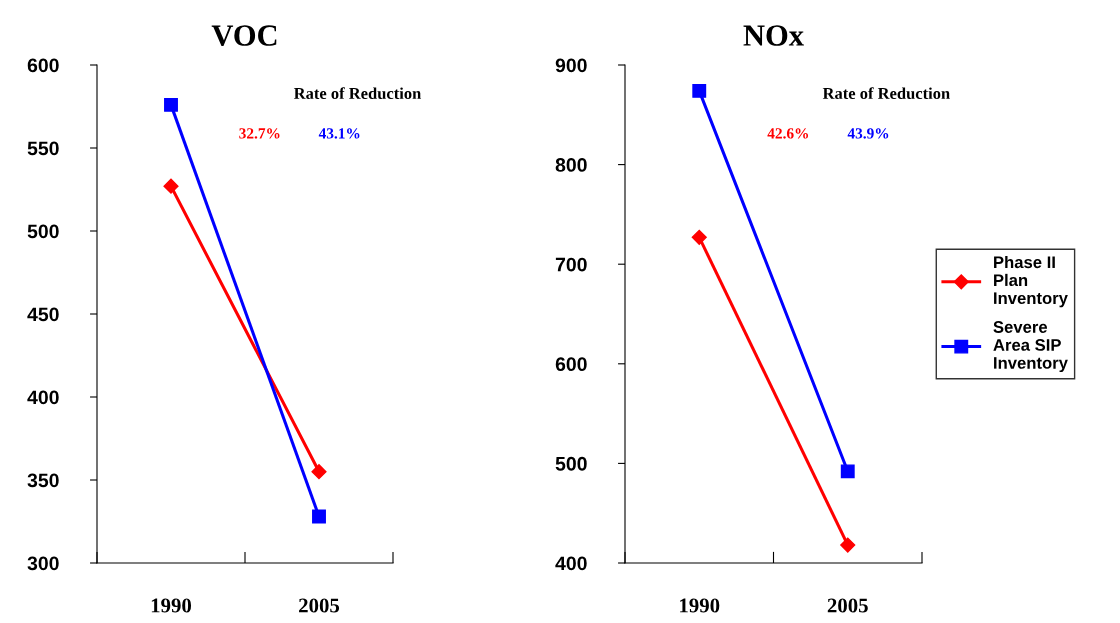 The width and height of the screenshot is (1120, 623). Describe the element at coordinates (43, 480) in the screenshot. I see `y-tick-label: 350` at that location.